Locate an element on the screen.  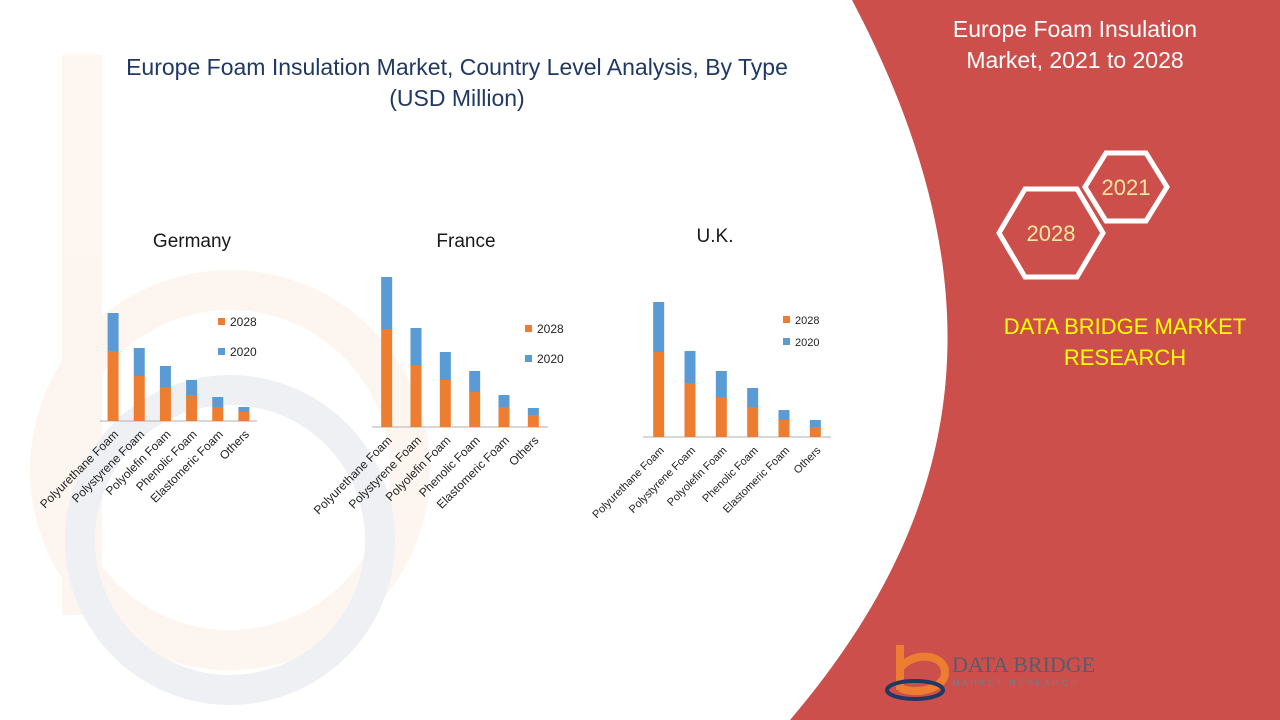
chart-title-france: France is located at coordinates (466, 241).